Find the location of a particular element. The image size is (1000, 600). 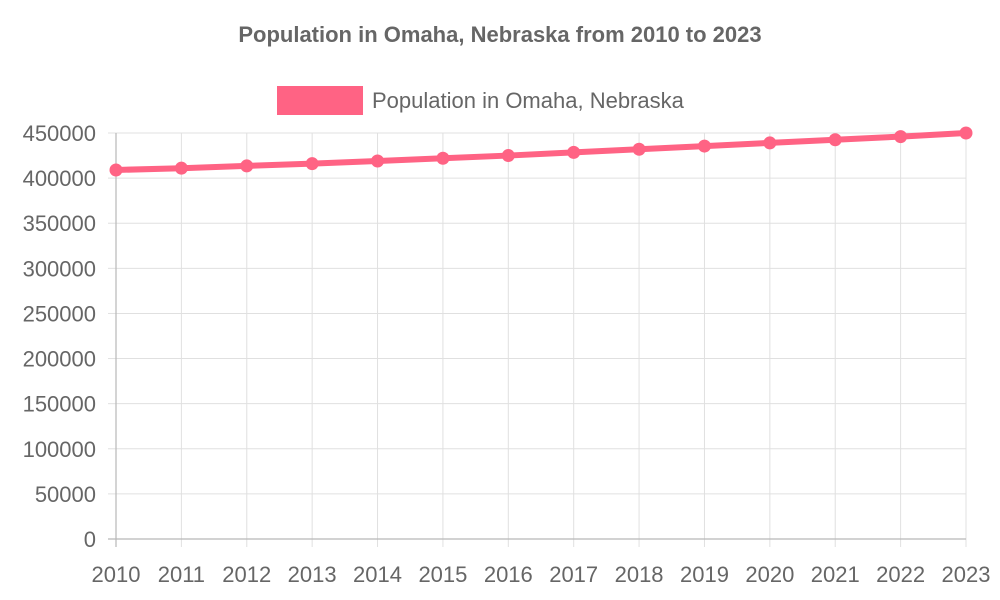

y-tick-label: 450000 is located at coordinates (59, 133).